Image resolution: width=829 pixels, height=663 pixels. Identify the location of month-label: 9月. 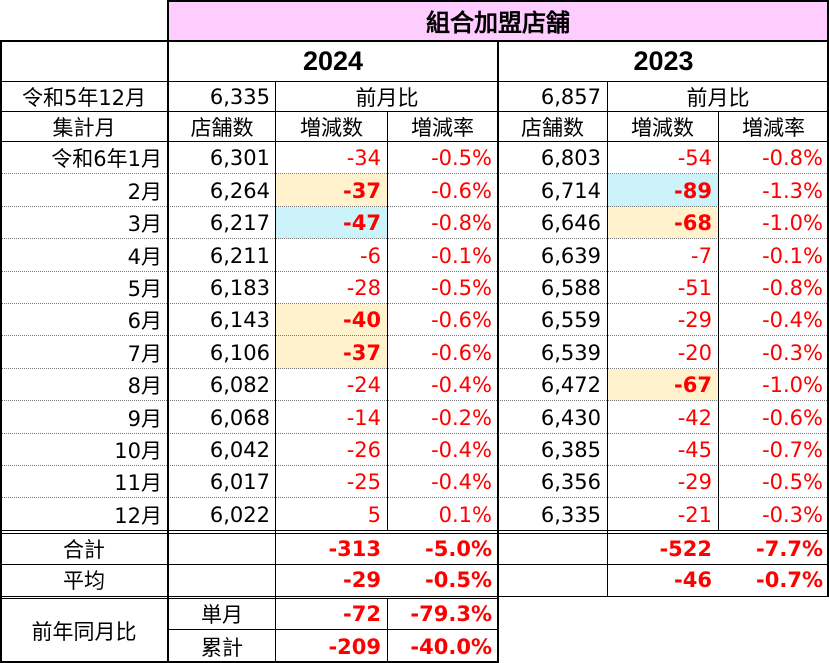
(144, 418).